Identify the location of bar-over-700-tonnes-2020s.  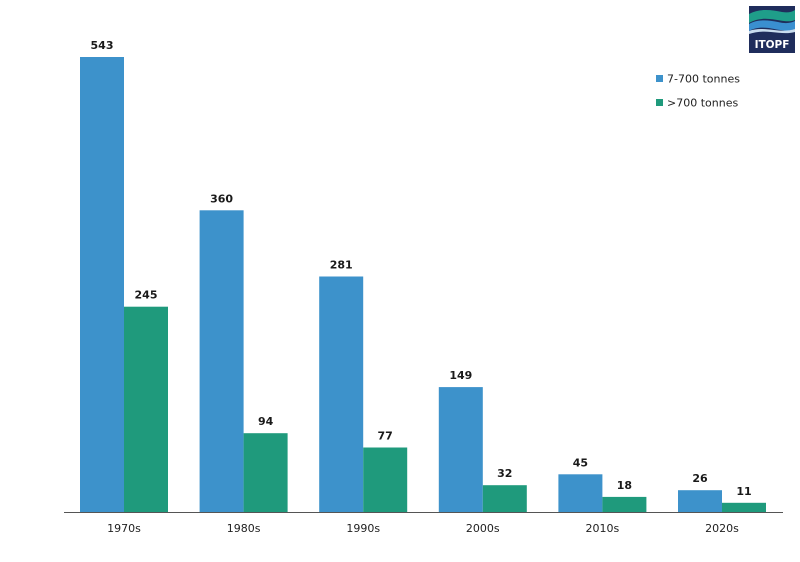
(744, 507).